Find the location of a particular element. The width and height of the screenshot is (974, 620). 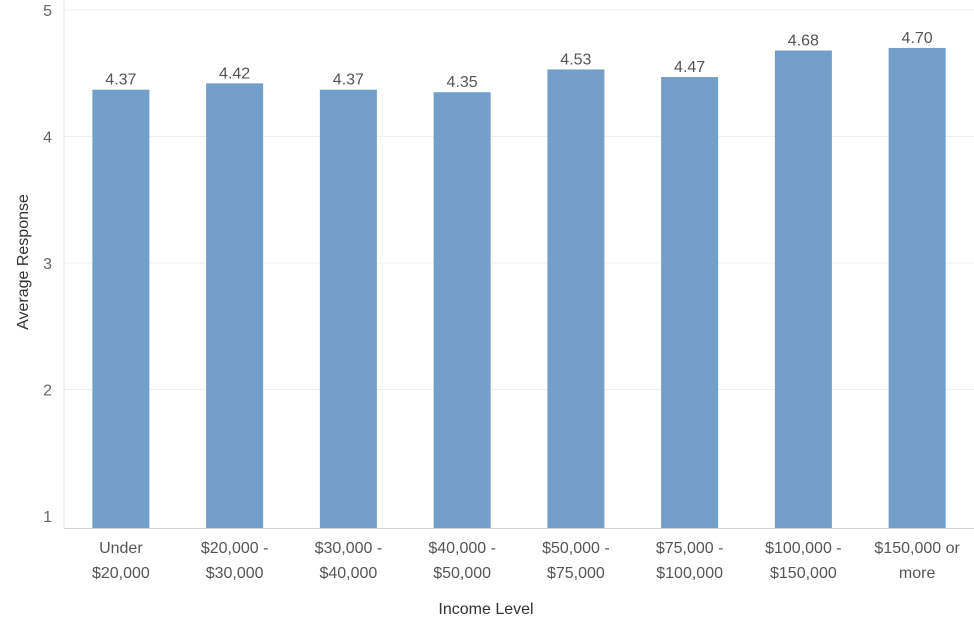

y-axis-ticks: 1 2 3 4 5 is located at coordinates (47, 264).